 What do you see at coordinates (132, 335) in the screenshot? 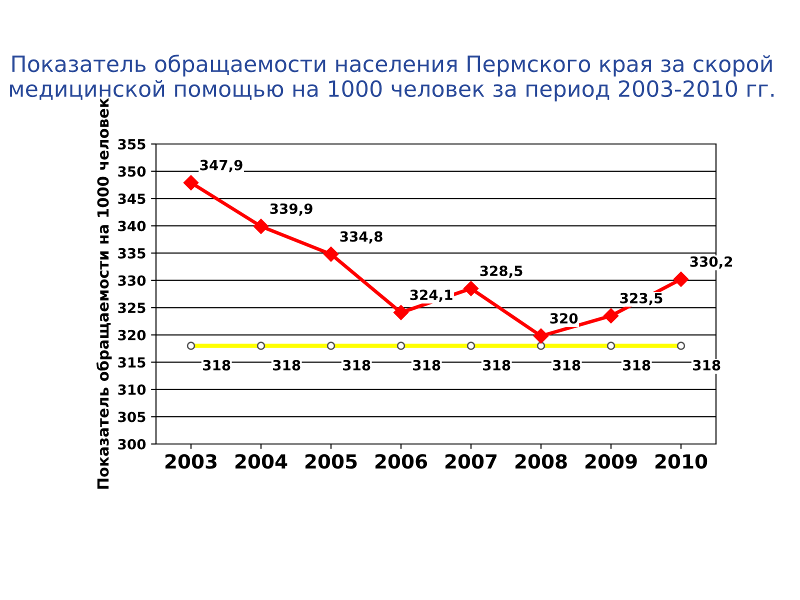
I see `y-tick-label: 320` at bounding box center [132, 335].